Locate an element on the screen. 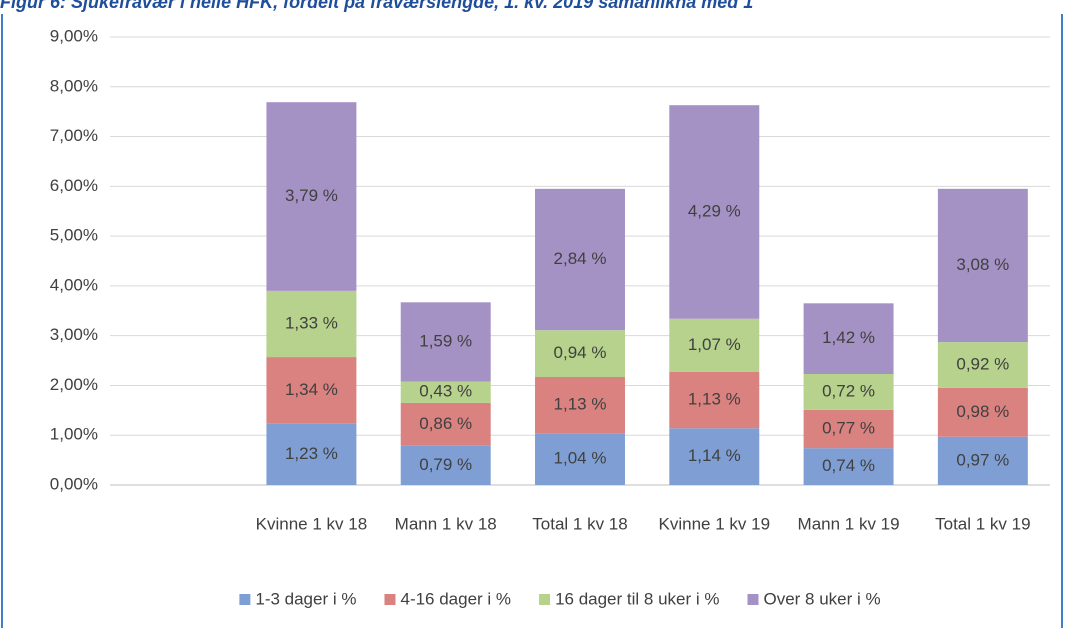 The width and height of the screenshot is (1065, 628). x-tick-label: Kvinne 1 kv 18 is located at coordinates (312, 523).